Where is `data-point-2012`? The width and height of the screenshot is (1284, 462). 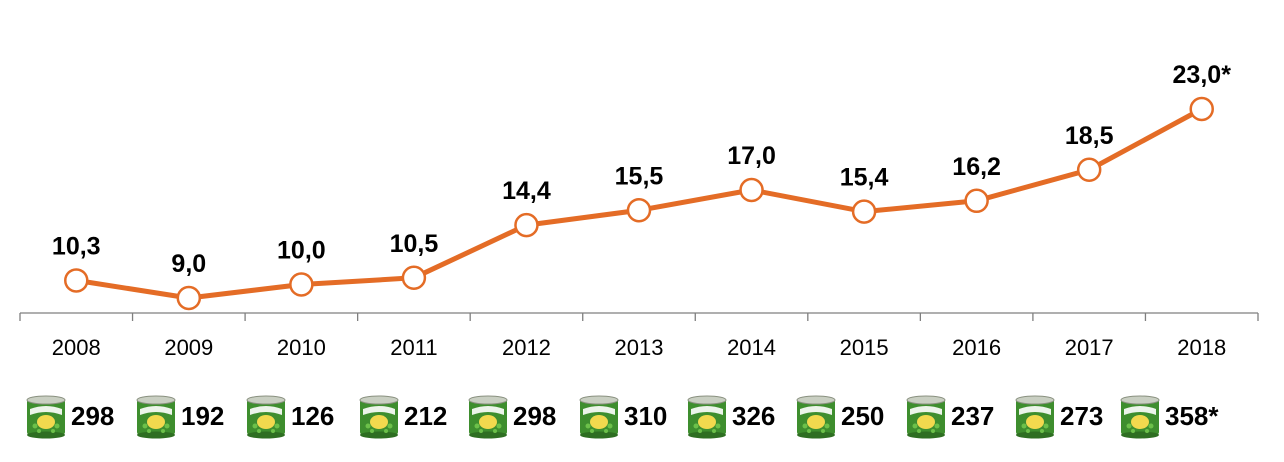 data-point-2012 is located at coordinates (526, 225).